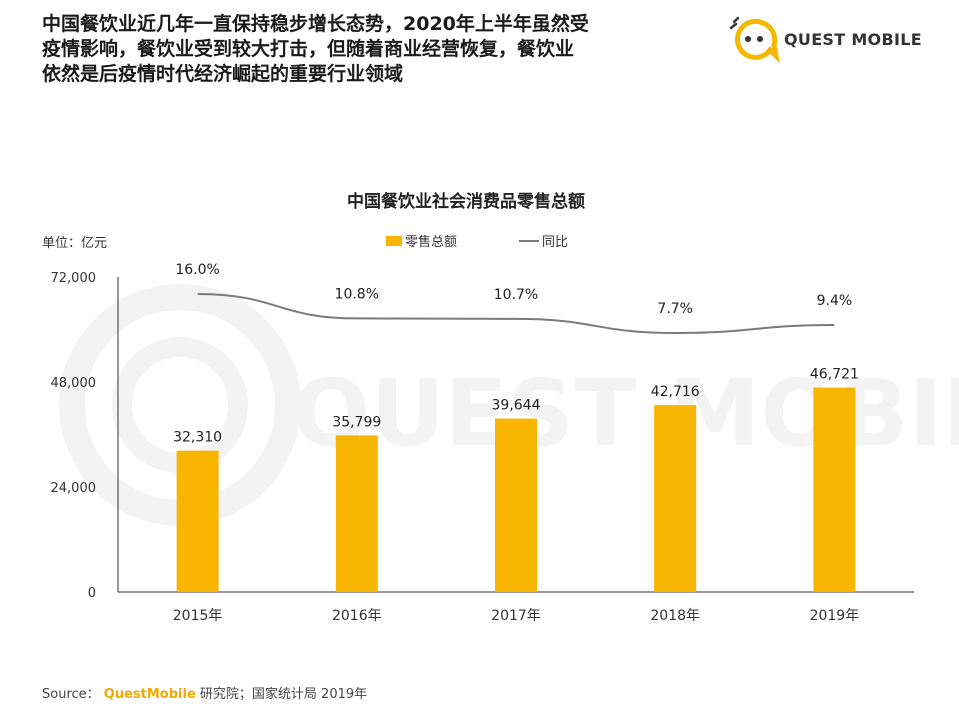  Describe the element at coordinates (835, 616) in the screenshot. I see `x-tick-label: 2019年` at that location.